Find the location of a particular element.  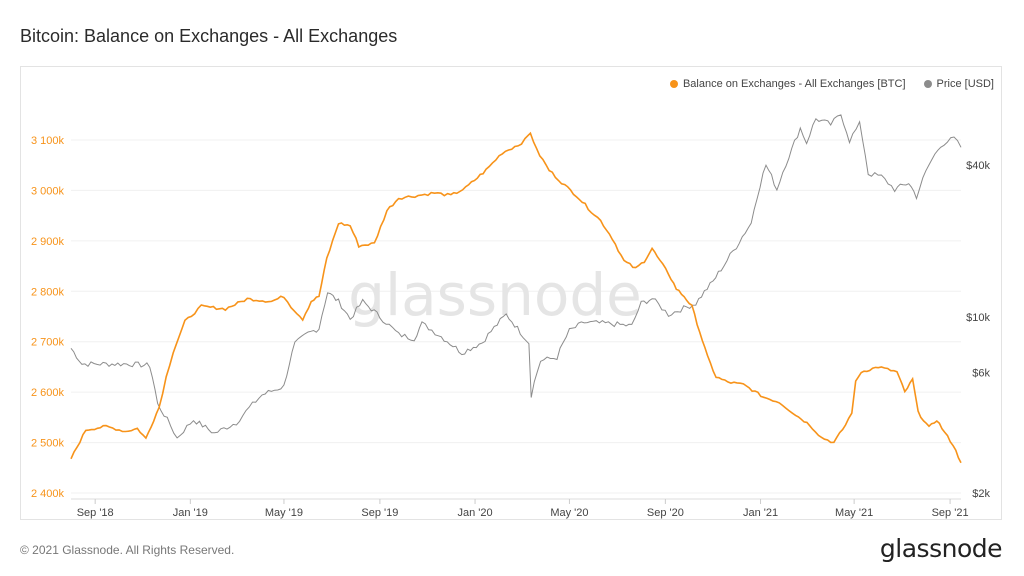

x-tick-label: Jan '20 is located at coordinates (474, 513).